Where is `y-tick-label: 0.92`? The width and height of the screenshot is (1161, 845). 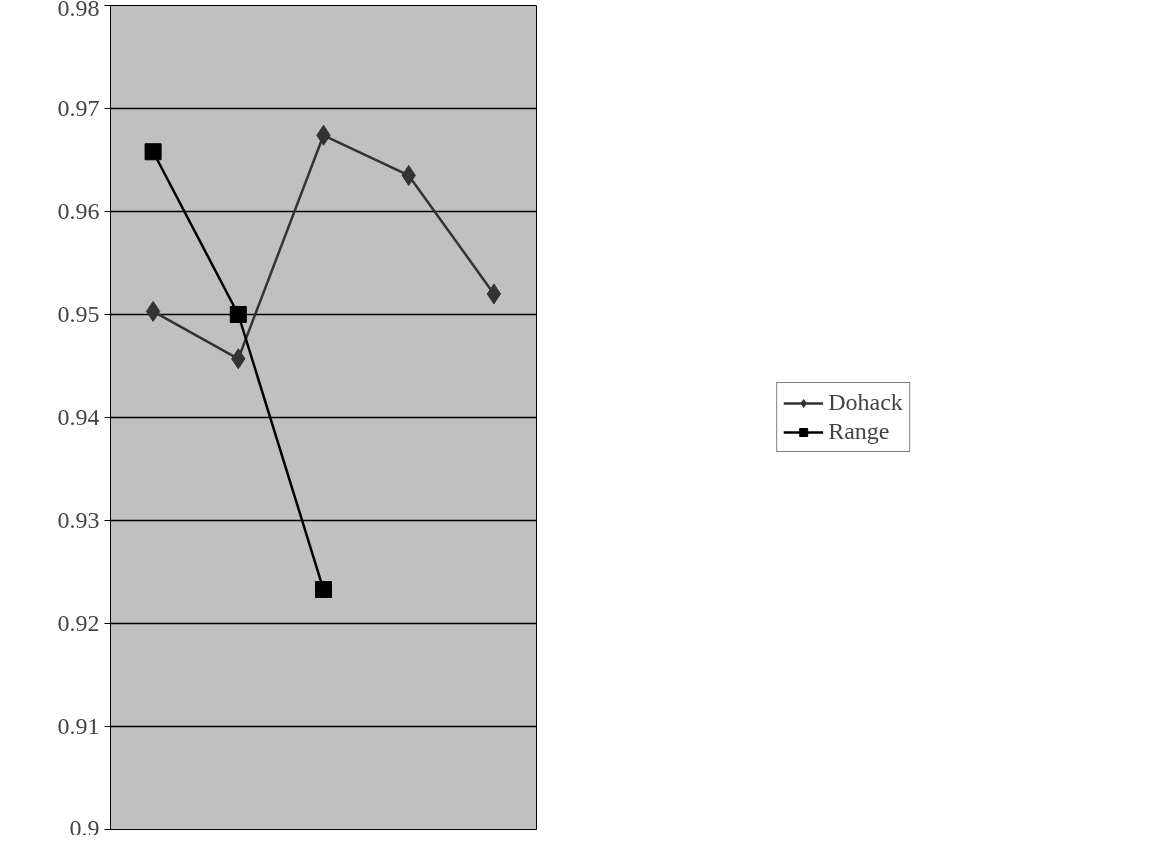 y-tick-label: 0.92 is located at coordinates (78, 623).